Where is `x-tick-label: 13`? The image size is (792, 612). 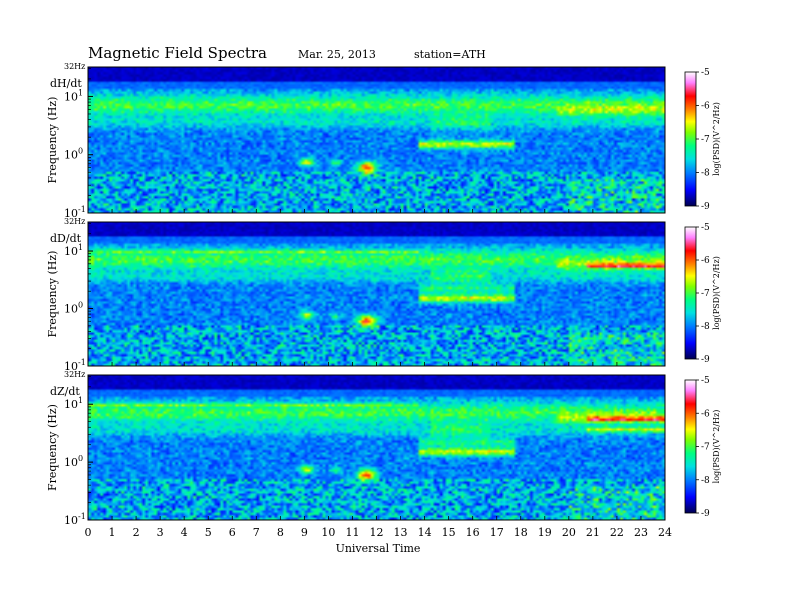
x-tick-label: 13 is located at coordinates (401, 532).